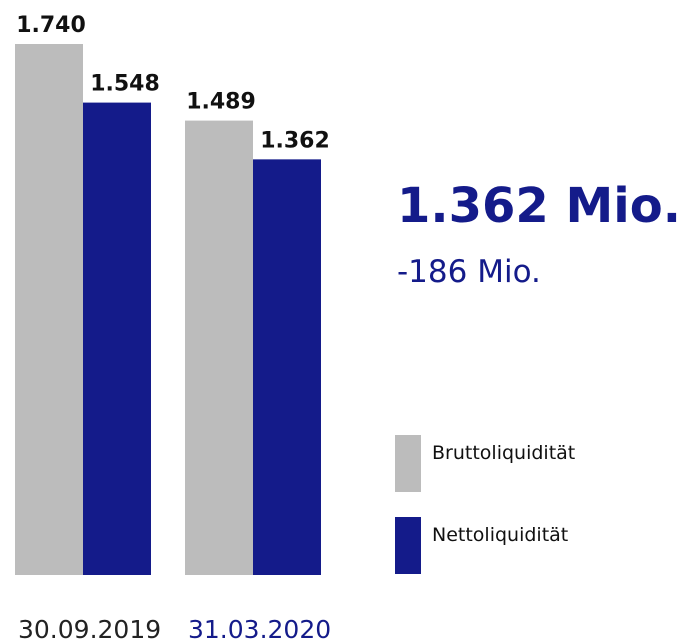 The height and width of the screenshot is (641, 689). What do you see at coordinates (500, 535) in the screenshot?
I see `legend-label: Nettoliquidität` at bounding box center [500, 535].